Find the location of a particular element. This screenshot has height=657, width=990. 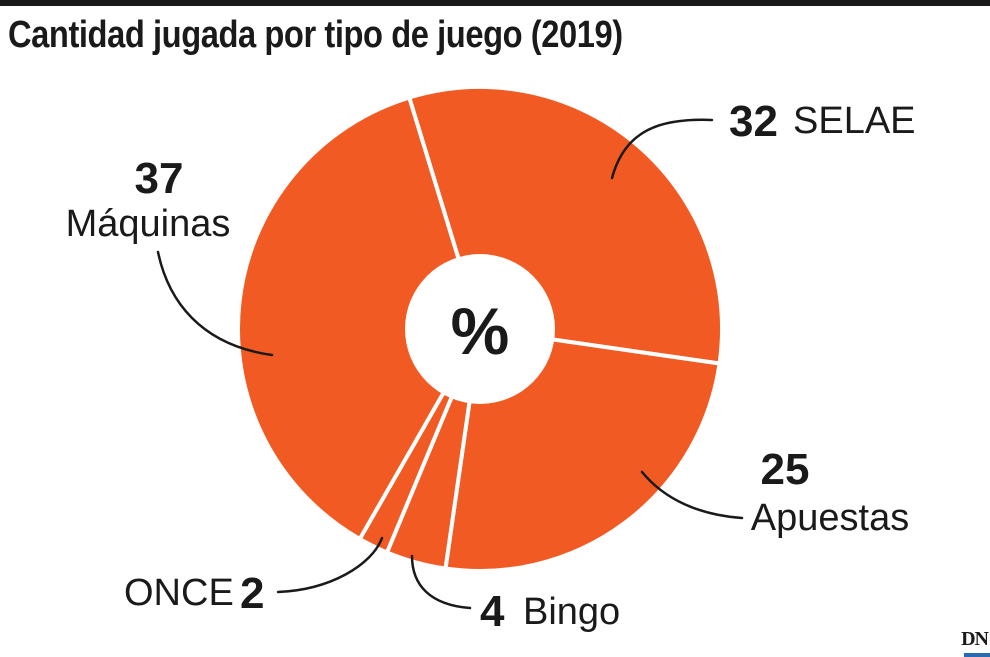

logo-accent-bar is located at coordinates (977, 655).